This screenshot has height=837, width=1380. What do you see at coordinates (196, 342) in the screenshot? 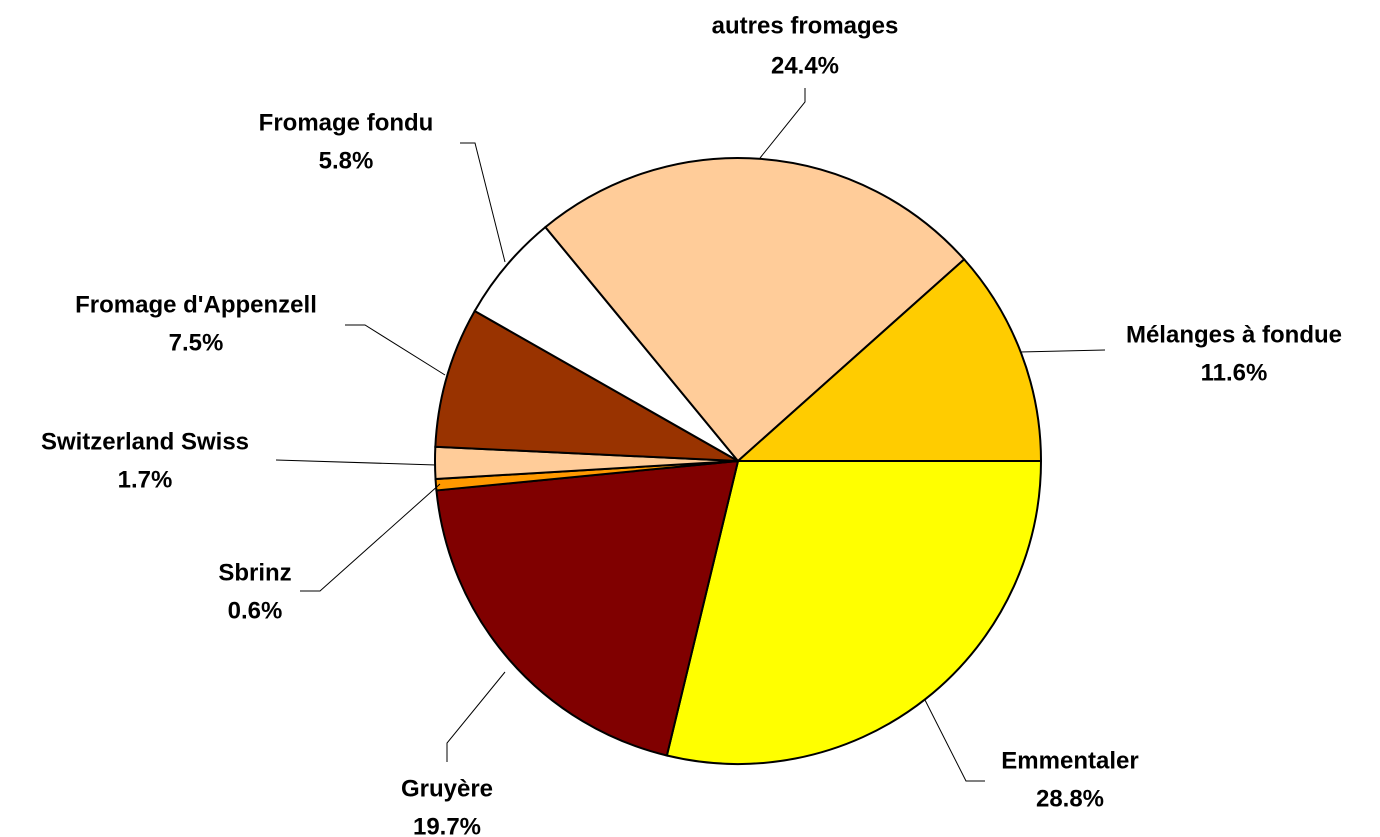
I see `value-label: 7.5%` at bounding box center [196, 342].